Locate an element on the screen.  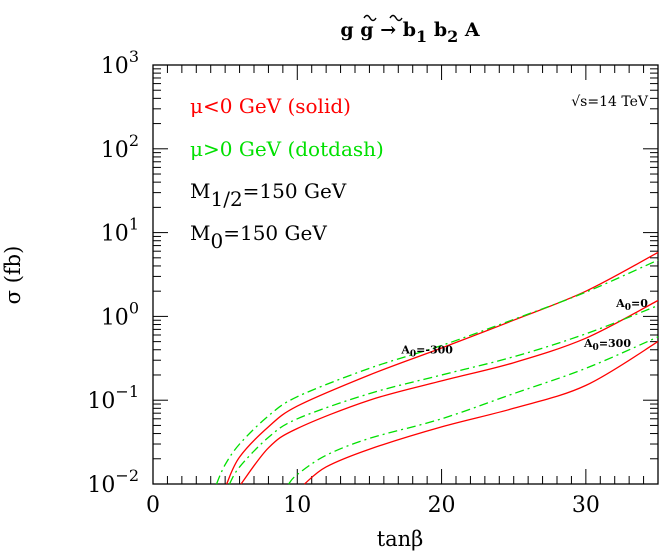
y-tick-label: 10⁰ is located at coordinates (120, 314).